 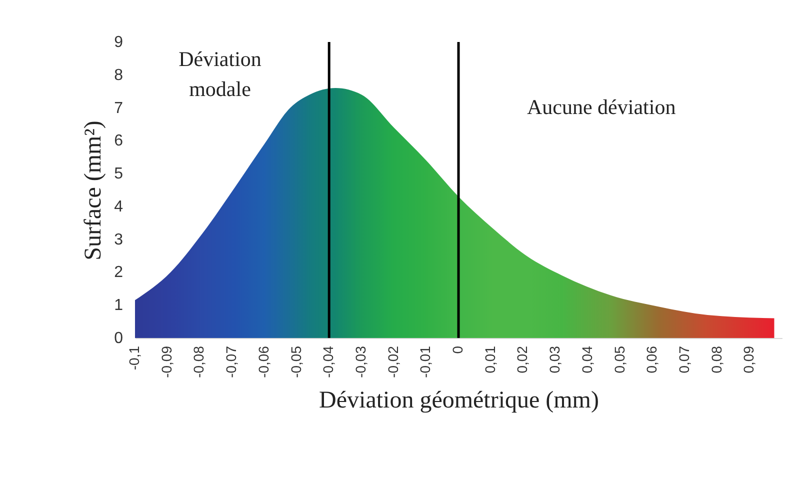 What do you see at coordinates (748, 360) in the screenshot?
I see `x-tick-label: 0,09` at bounding box center [748, 360].